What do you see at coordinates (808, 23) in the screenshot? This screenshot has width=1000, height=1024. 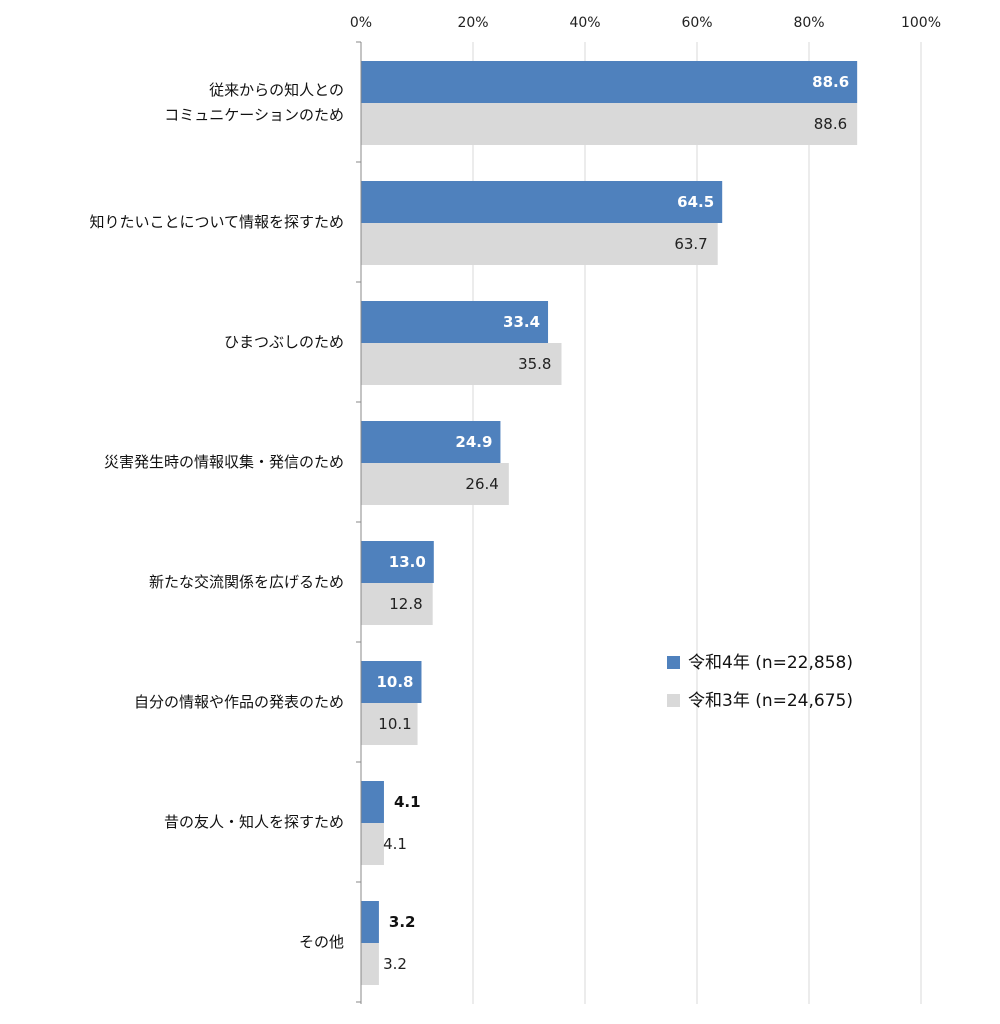 I see `x-tick-label: 80%` at bounding box center [808, 23].